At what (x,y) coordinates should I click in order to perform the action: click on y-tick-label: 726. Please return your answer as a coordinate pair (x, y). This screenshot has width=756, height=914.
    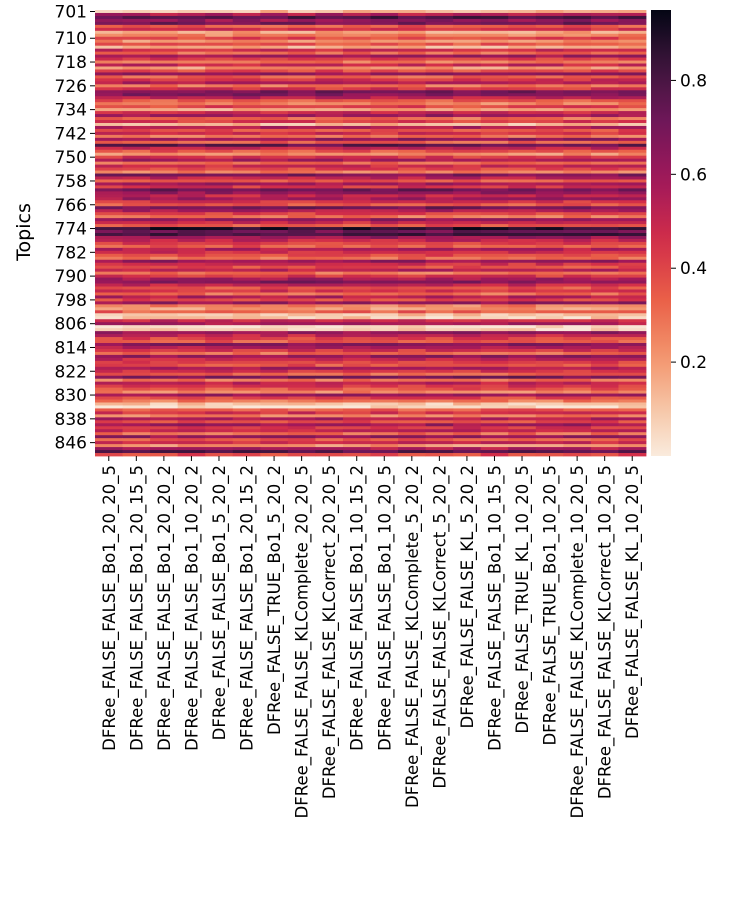
    Looking at the image, I should click on (71, 87).